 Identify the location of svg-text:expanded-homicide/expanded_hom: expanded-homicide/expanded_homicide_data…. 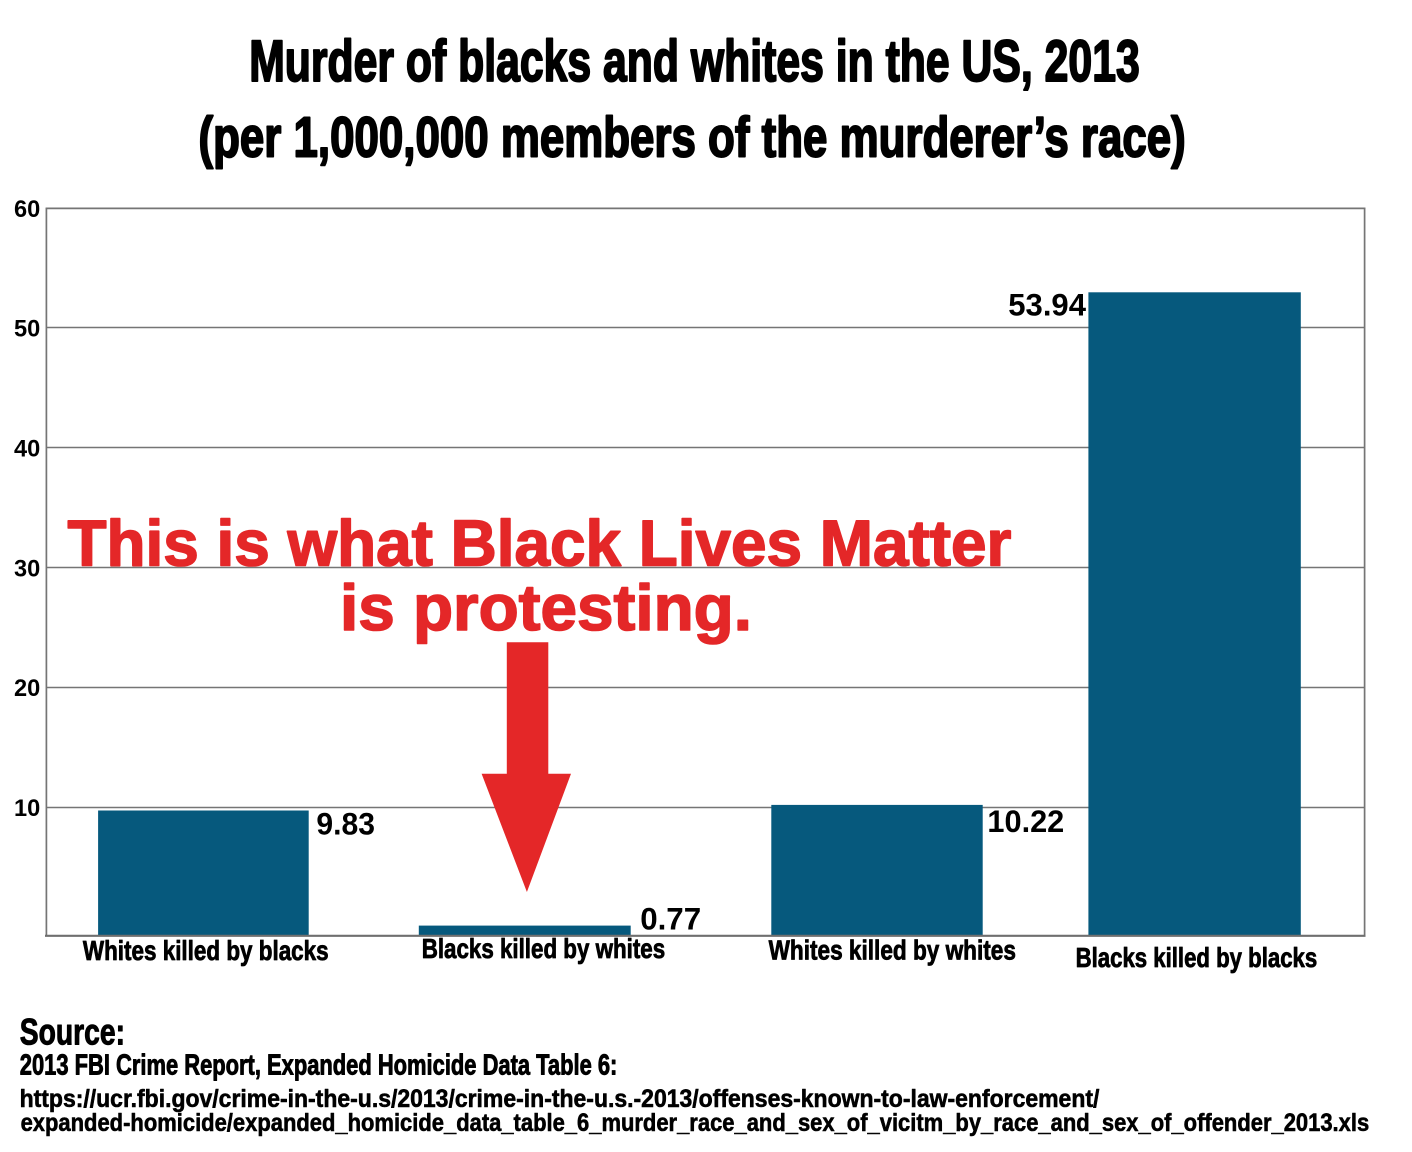
(695, 1123).